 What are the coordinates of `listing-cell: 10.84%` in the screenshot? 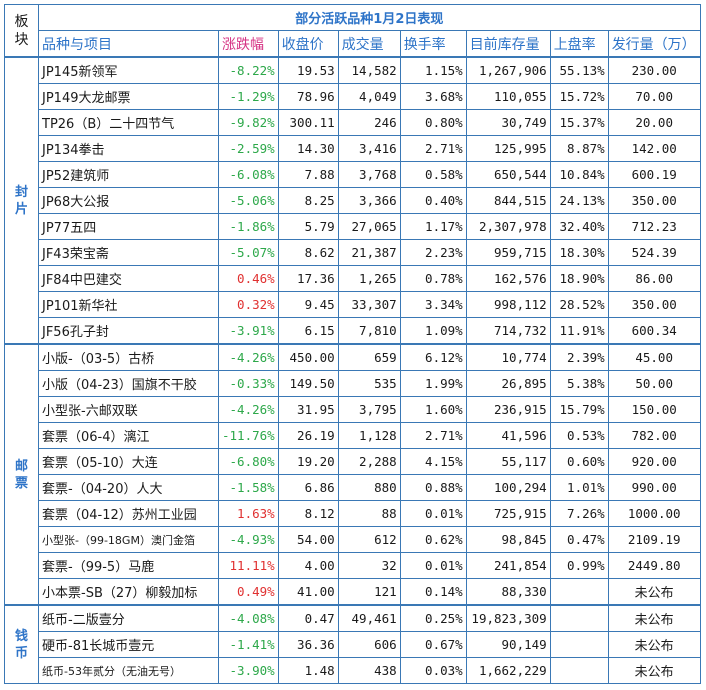 It's located at (579, 174).